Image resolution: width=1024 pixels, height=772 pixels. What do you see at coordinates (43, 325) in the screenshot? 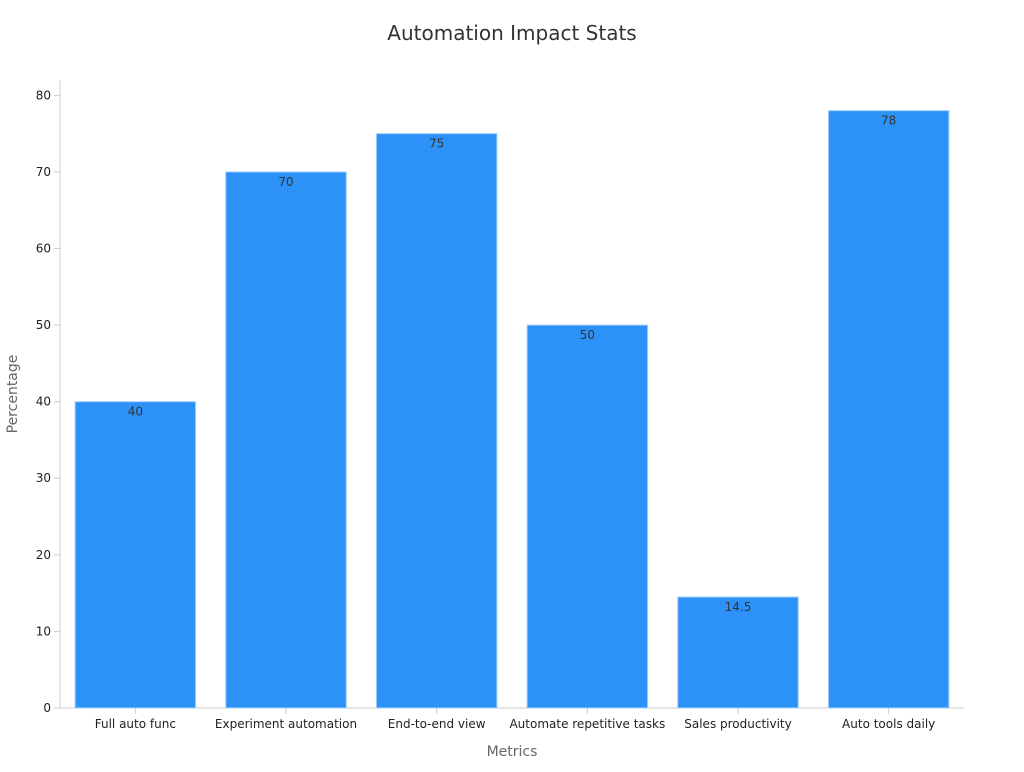
I see `y-tick-label: 50` at bounding box center [43, 325].